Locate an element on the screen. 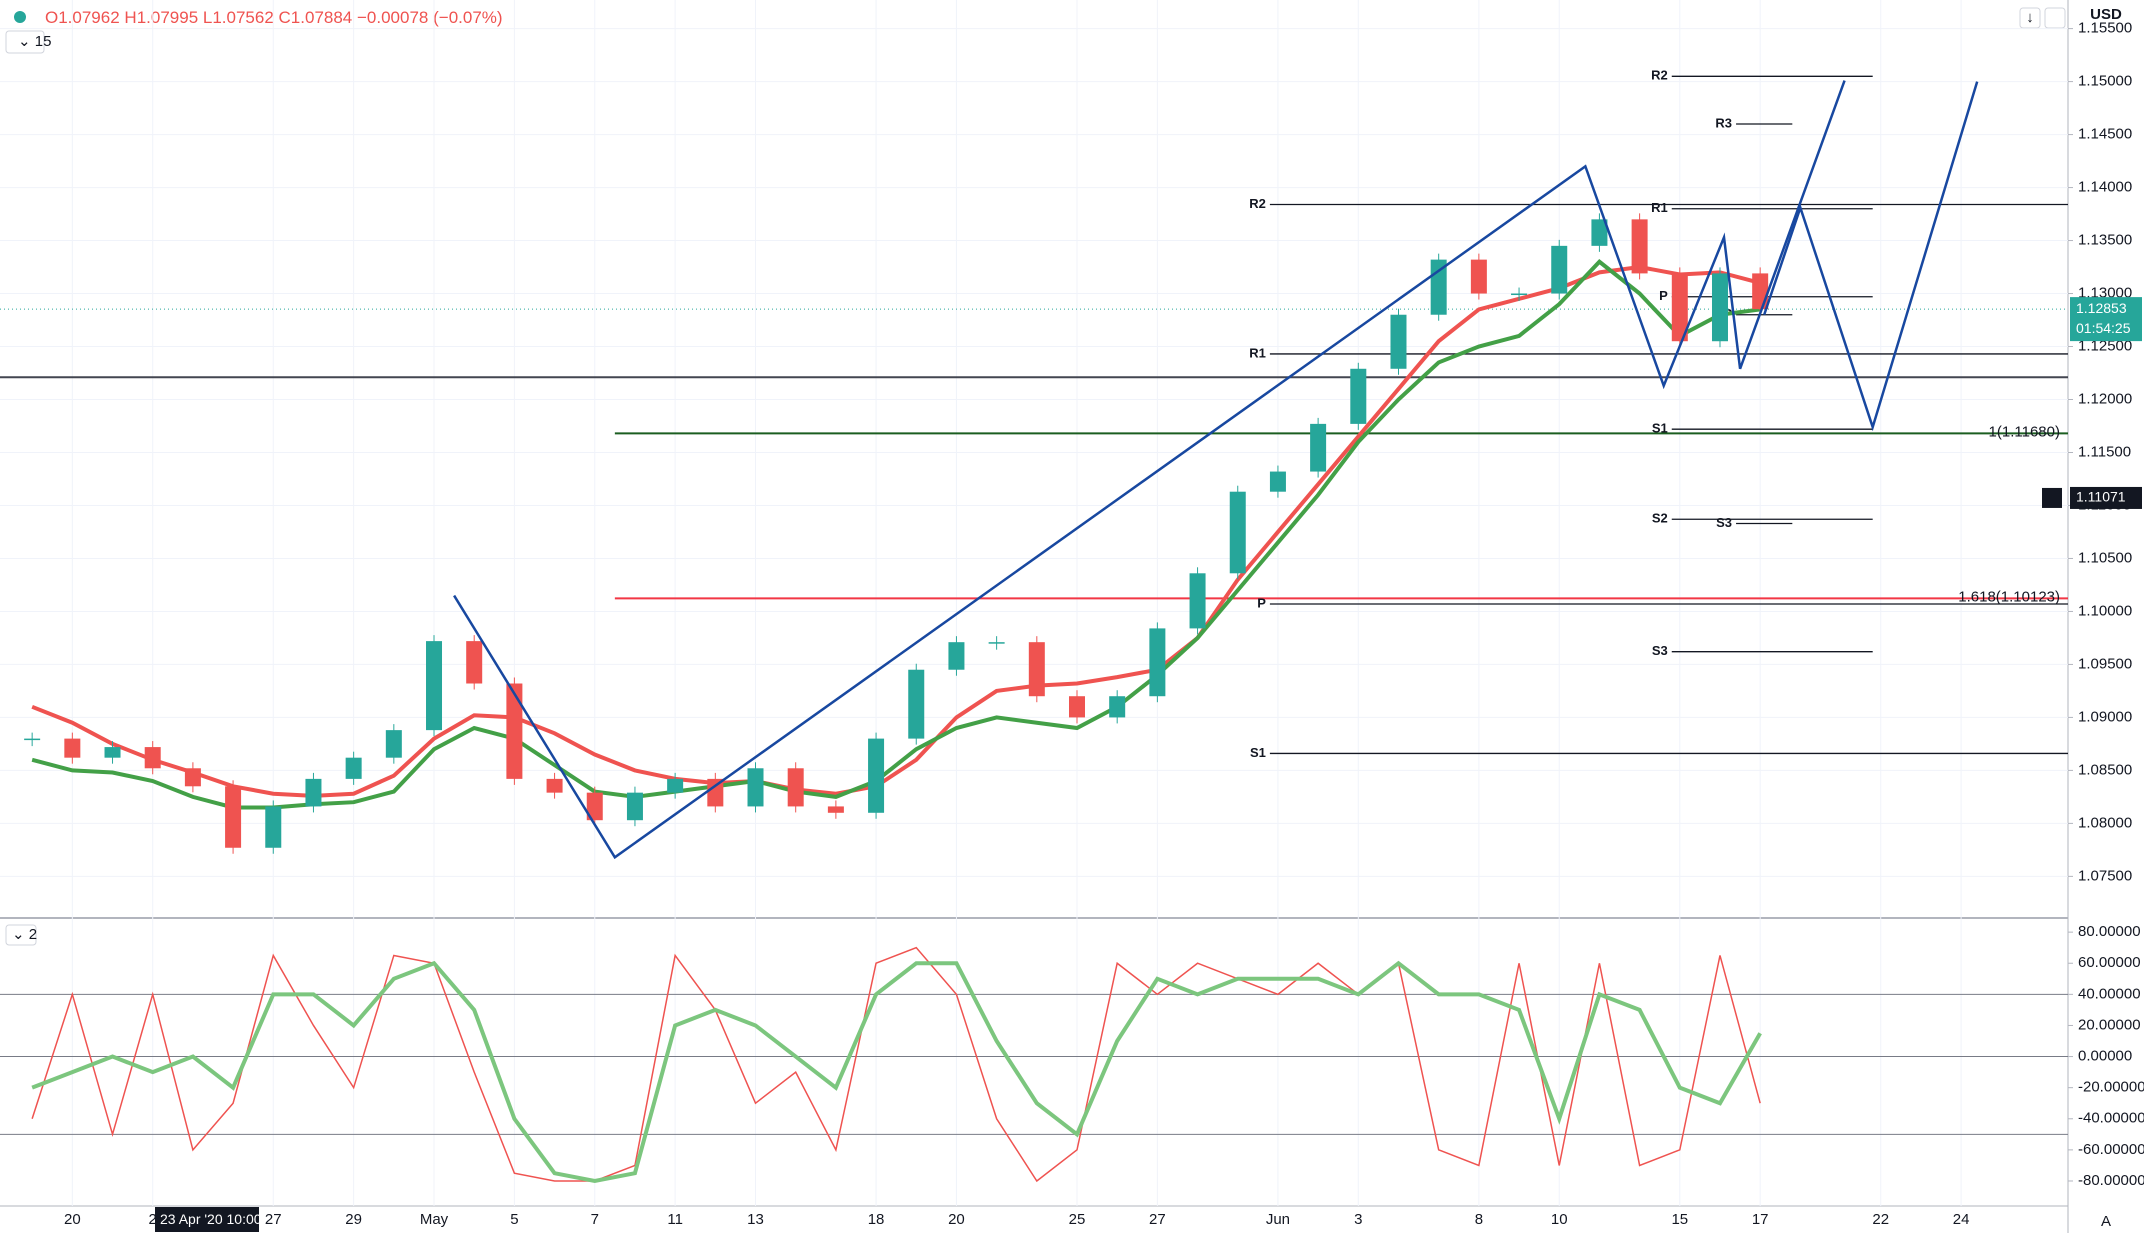  crosshair-time: 23 Apr '20 10:00 is located at coordinates (211, 1219).